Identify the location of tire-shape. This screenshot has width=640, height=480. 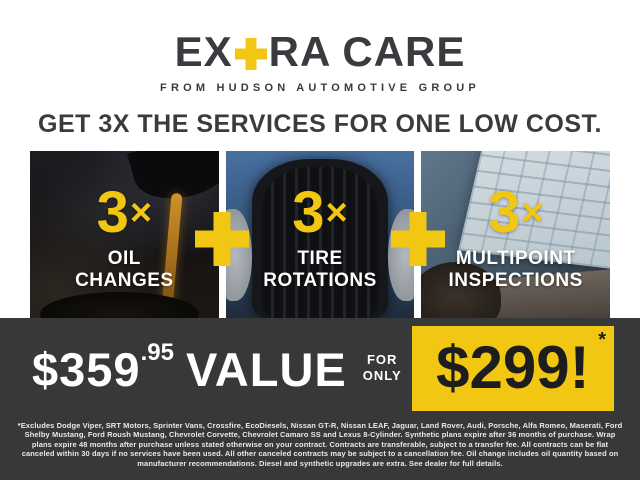
(320, 238).